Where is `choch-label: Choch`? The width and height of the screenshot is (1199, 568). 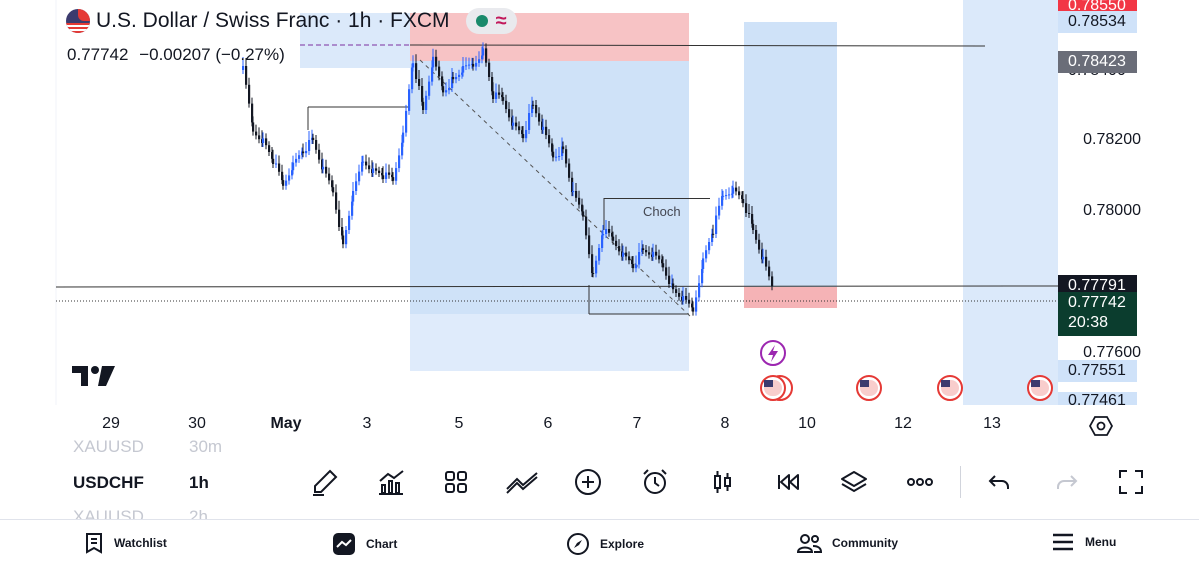
choch-label: Choch is located at coordinates (662, 211).